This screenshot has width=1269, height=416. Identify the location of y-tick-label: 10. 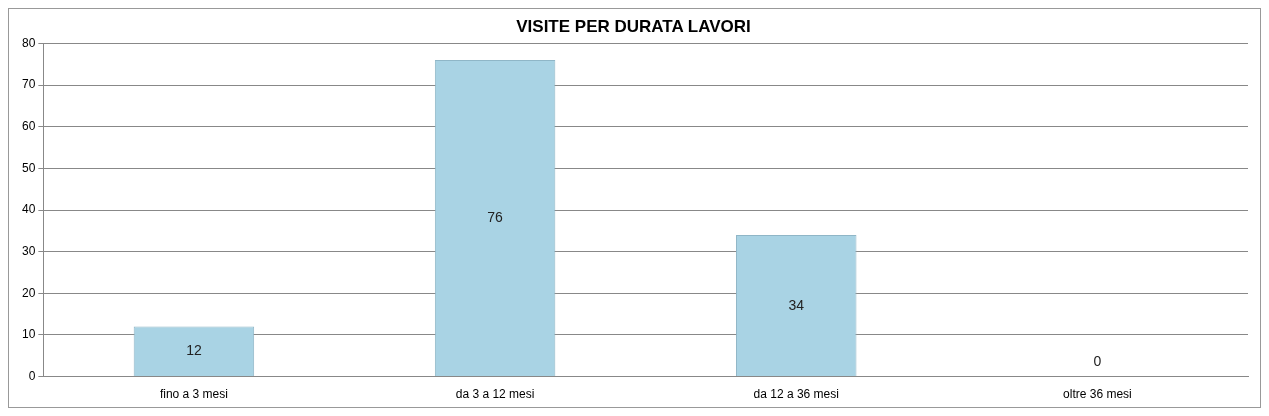
(28, 334).